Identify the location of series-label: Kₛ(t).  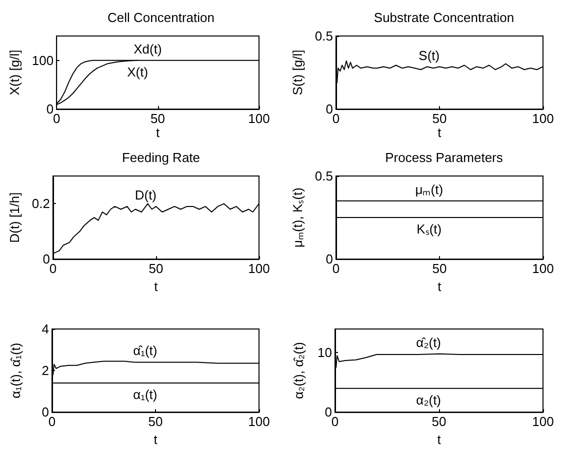
(429, 229).